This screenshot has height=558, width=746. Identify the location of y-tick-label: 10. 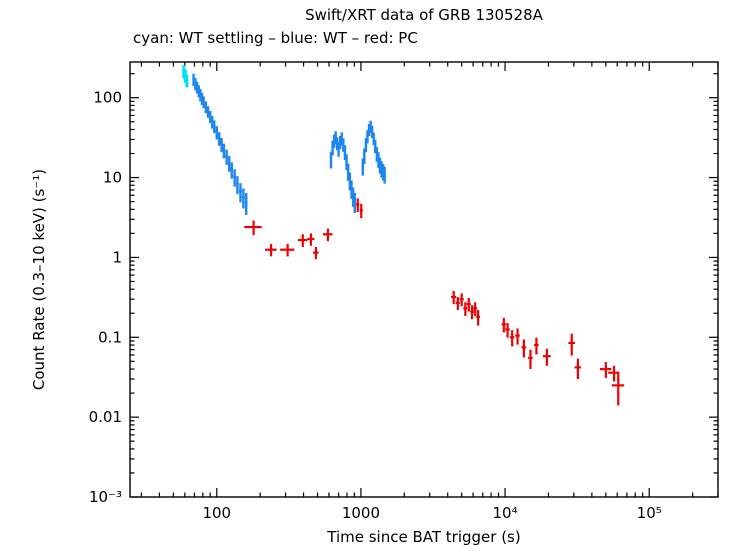
(112, 178).